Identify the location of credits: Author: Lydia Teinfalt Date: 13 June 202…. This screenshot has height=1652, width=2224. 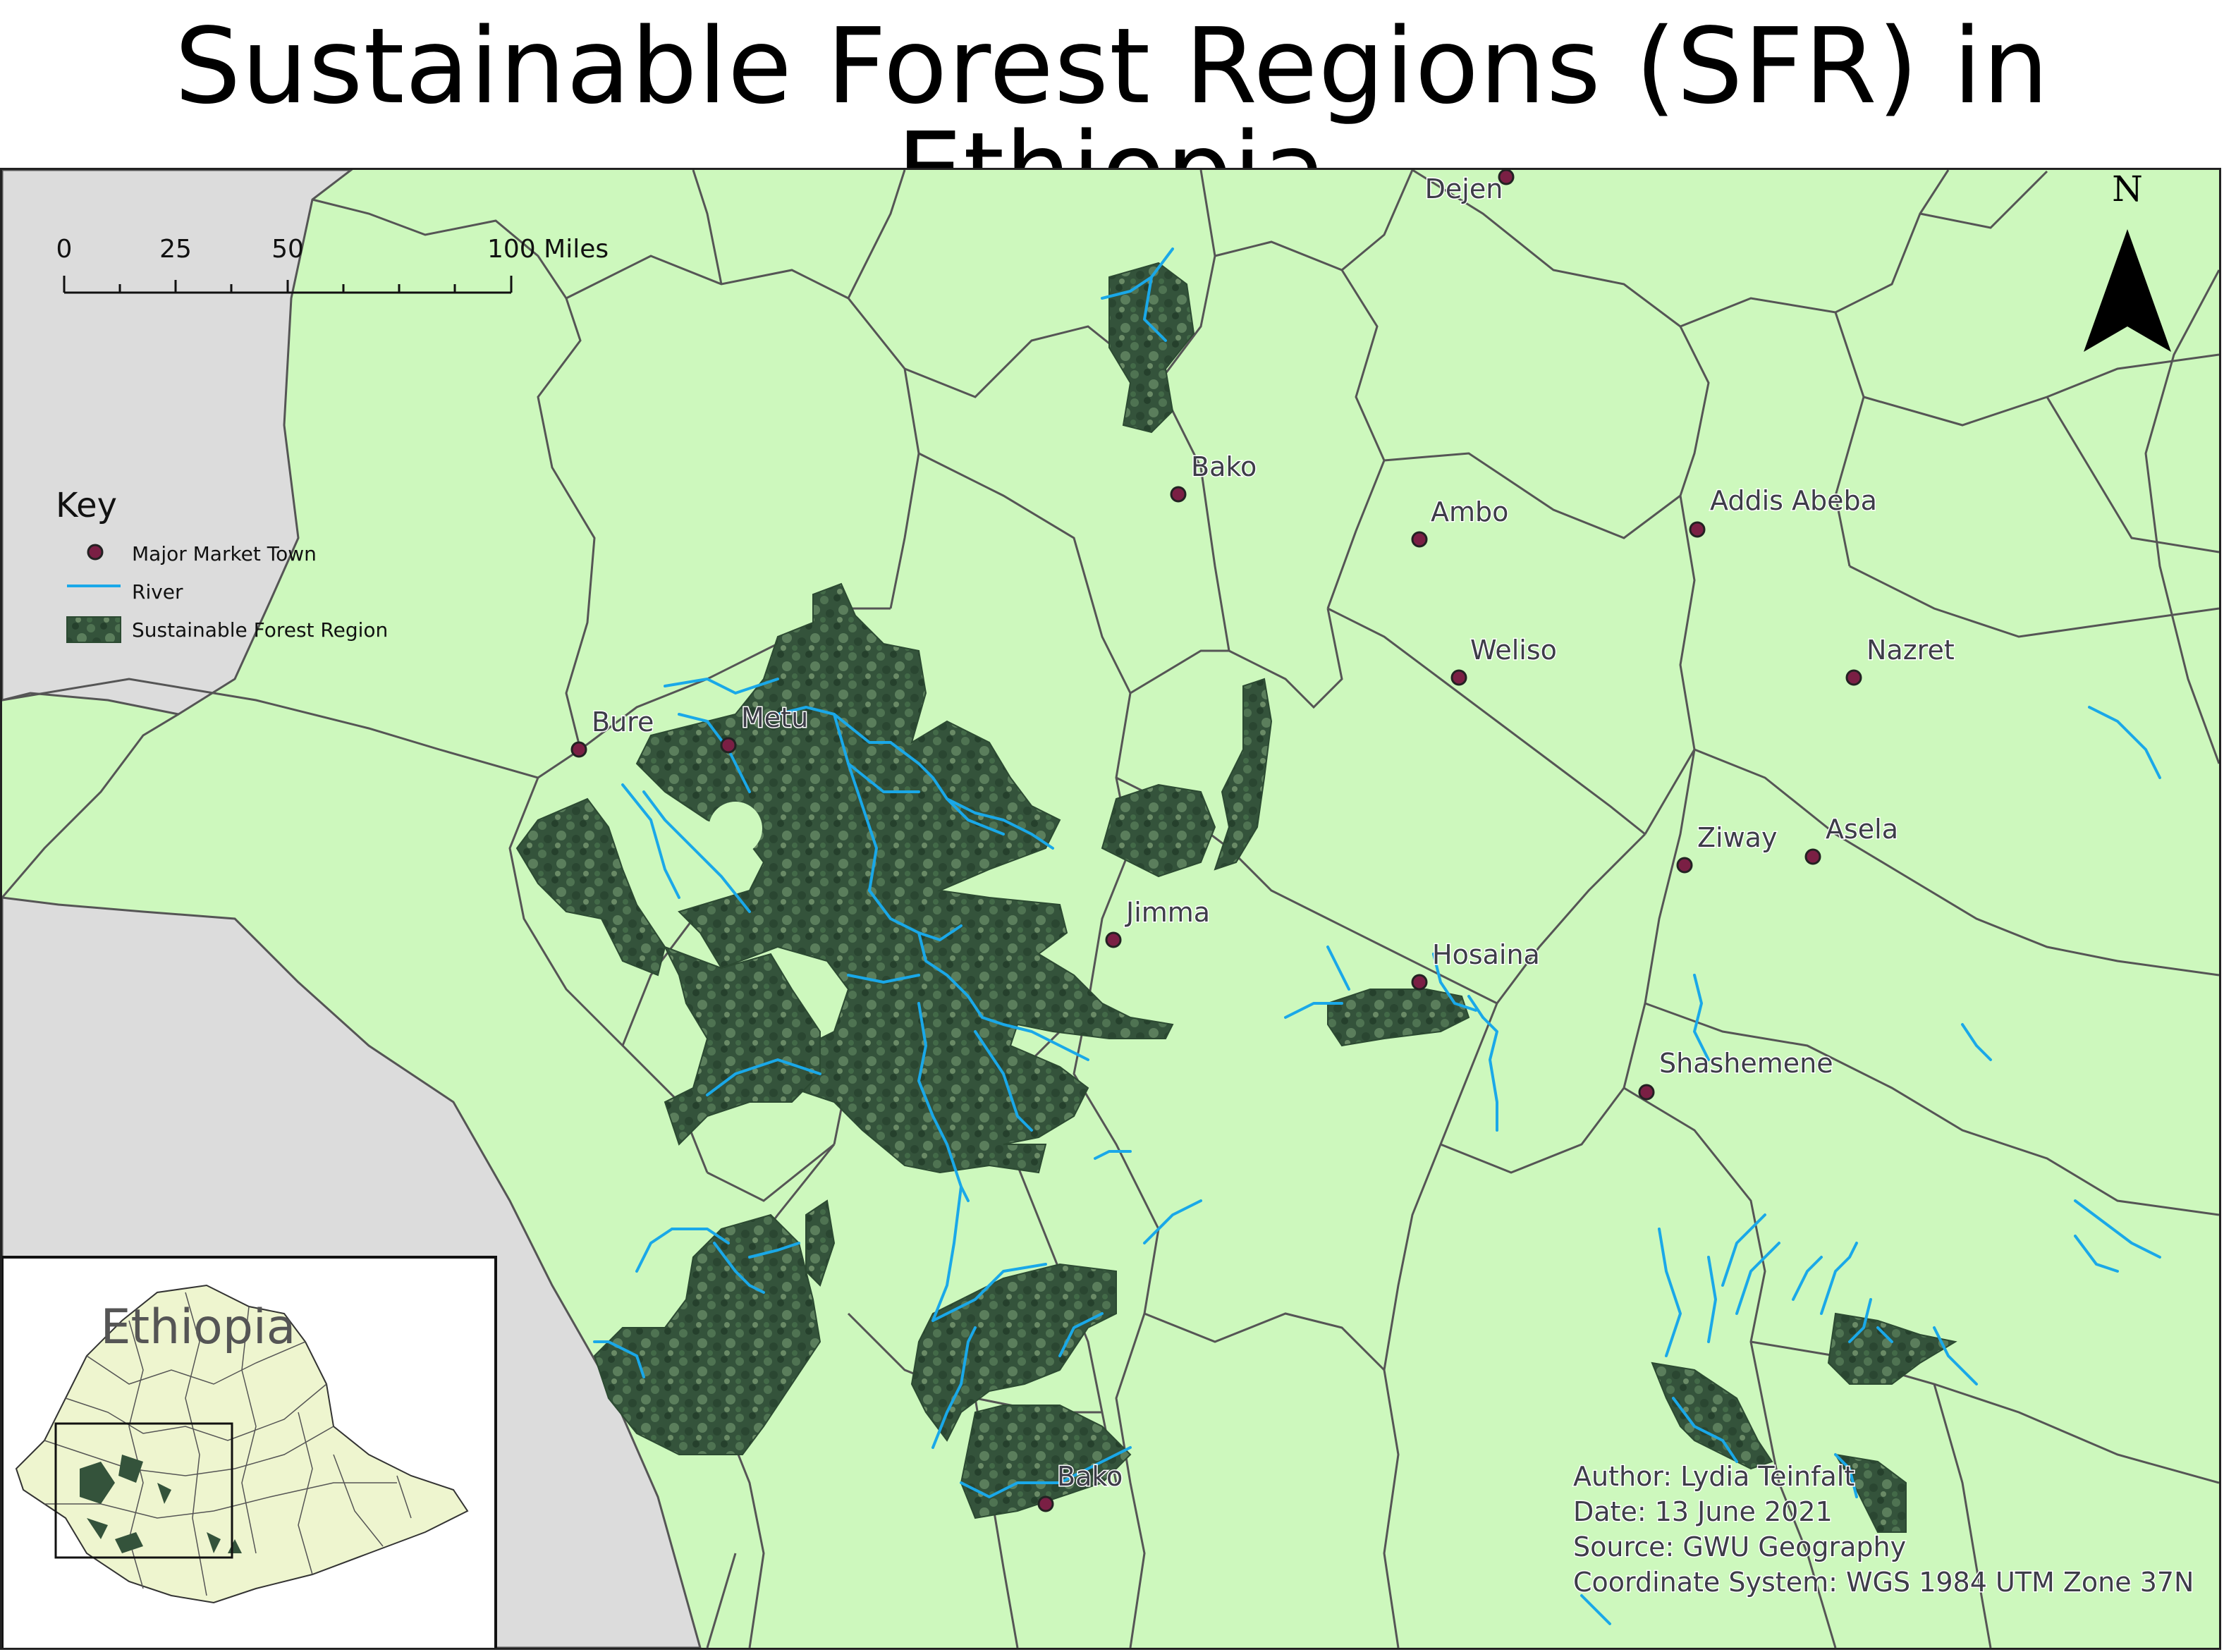
(1883, 1530).